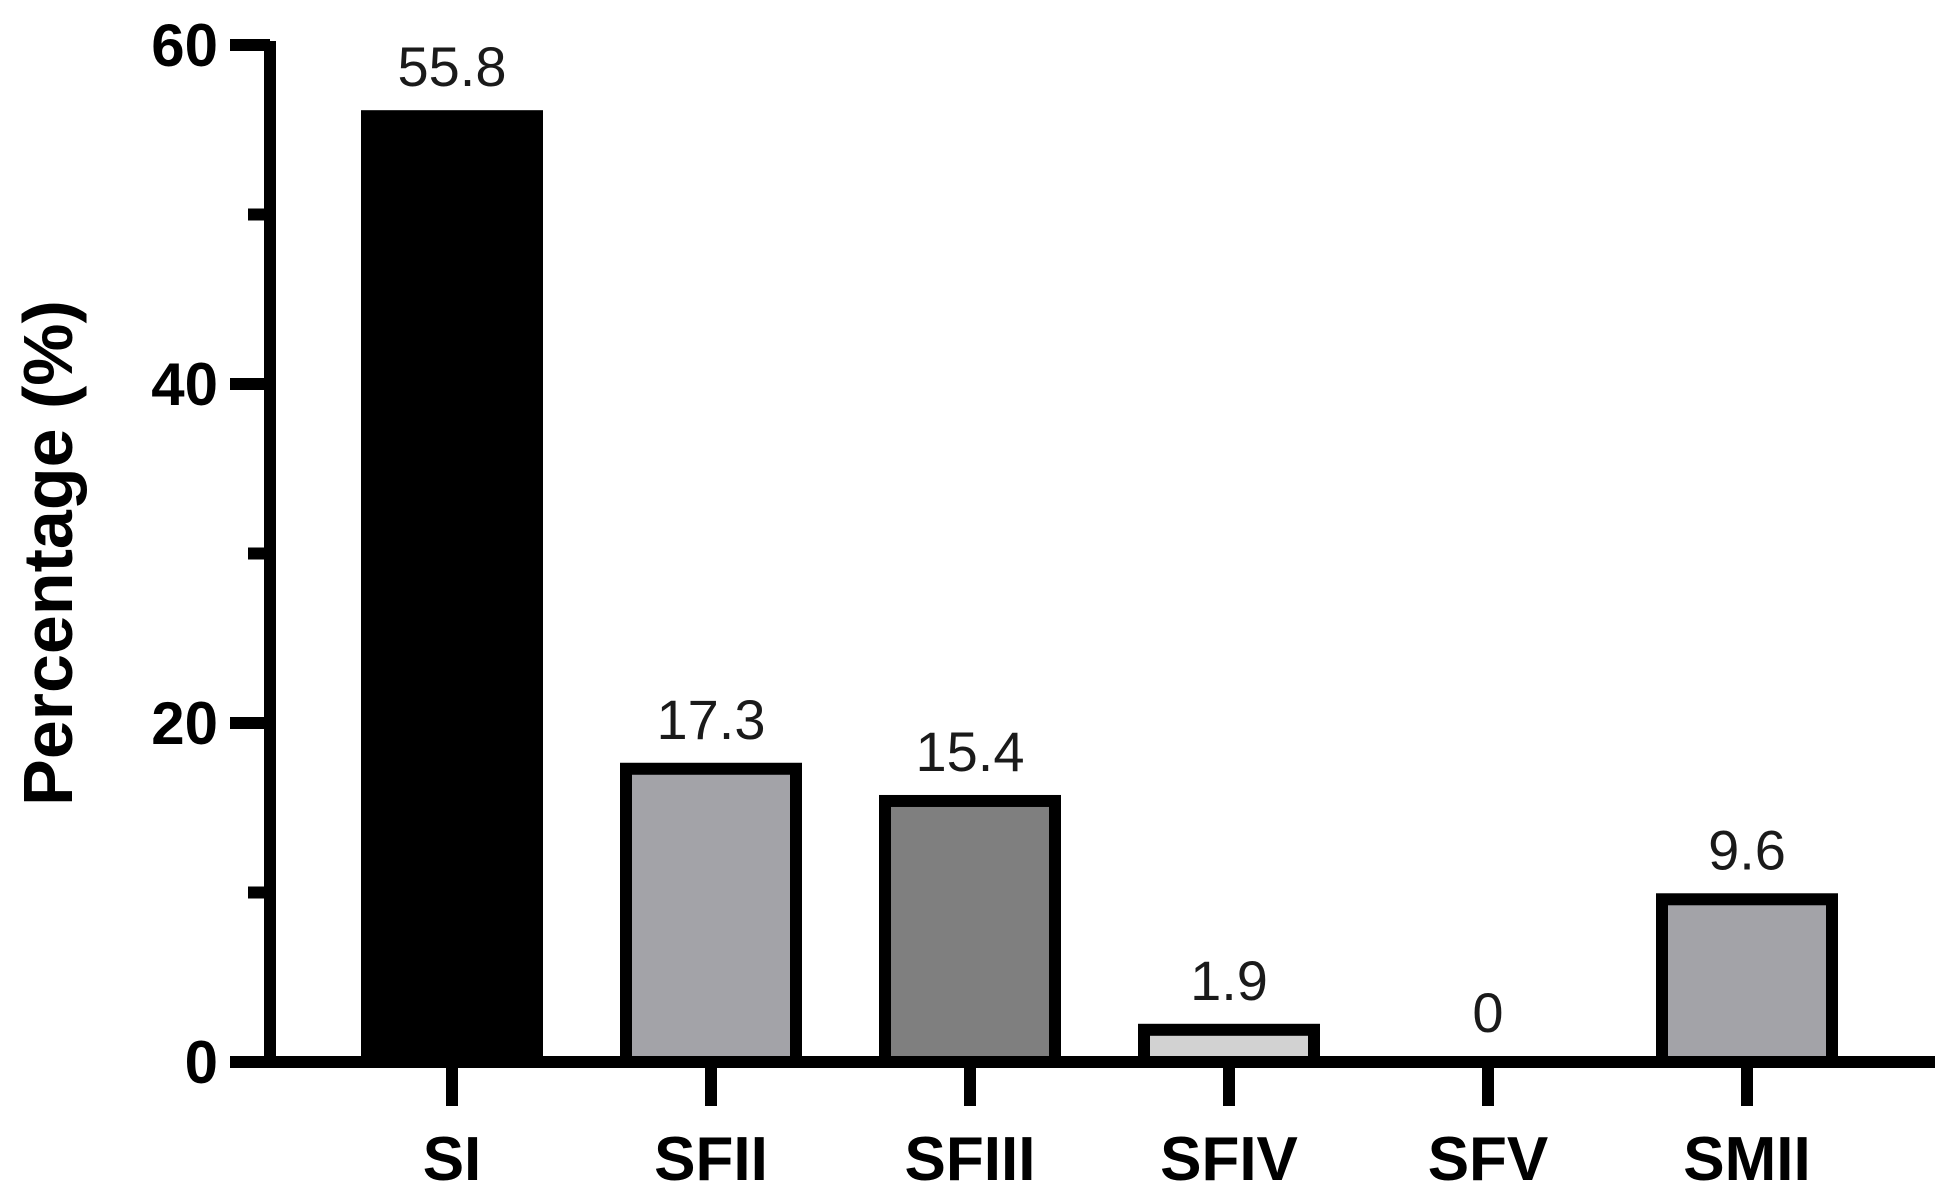  What do you see at coordinates (452, 589) in the screenshot?
I see `bar-si` at bounding box center [452, 589].